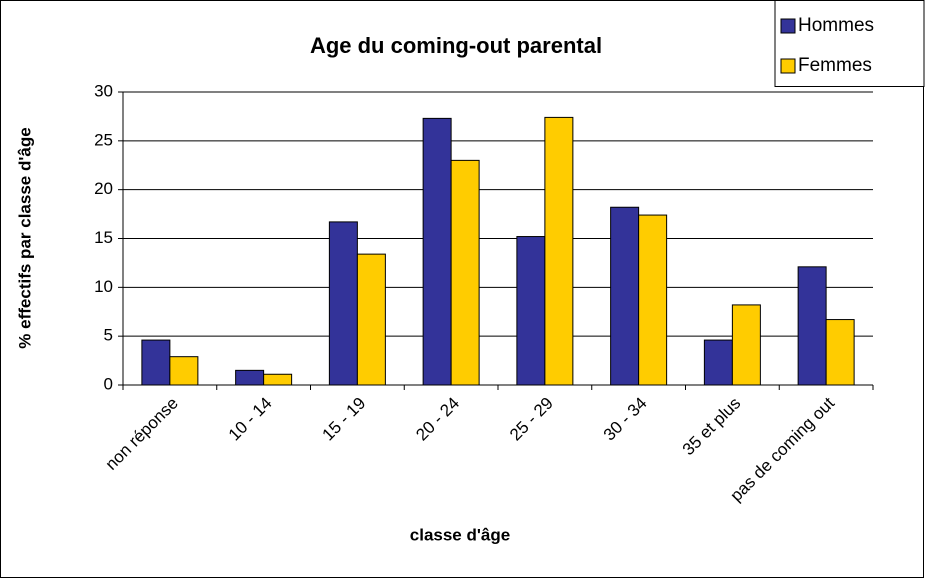  Describe the element at coordinates (456, 45) in the screenshot. I see `chart-title: Age du coming-out parental` at that location.